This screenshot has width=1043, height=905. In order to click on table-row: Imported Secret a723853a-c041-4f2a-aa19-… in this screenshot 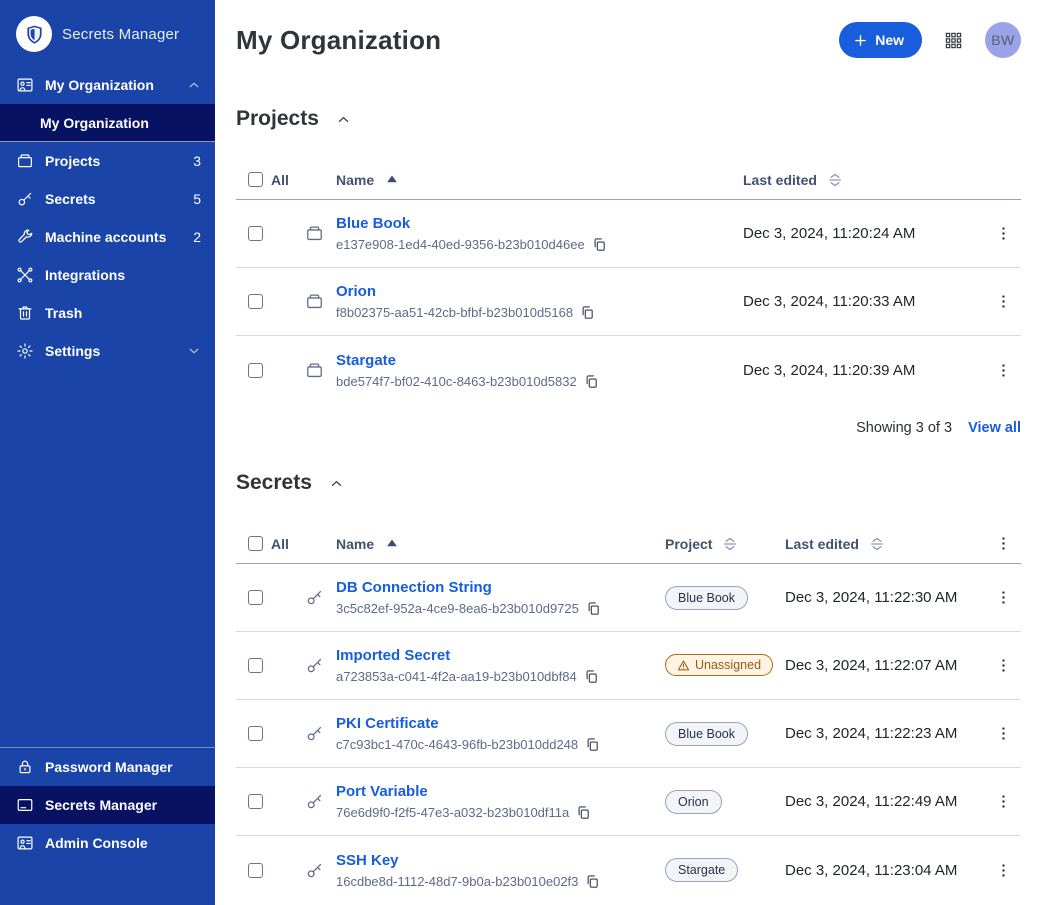, I will do `click(628, 666)`.